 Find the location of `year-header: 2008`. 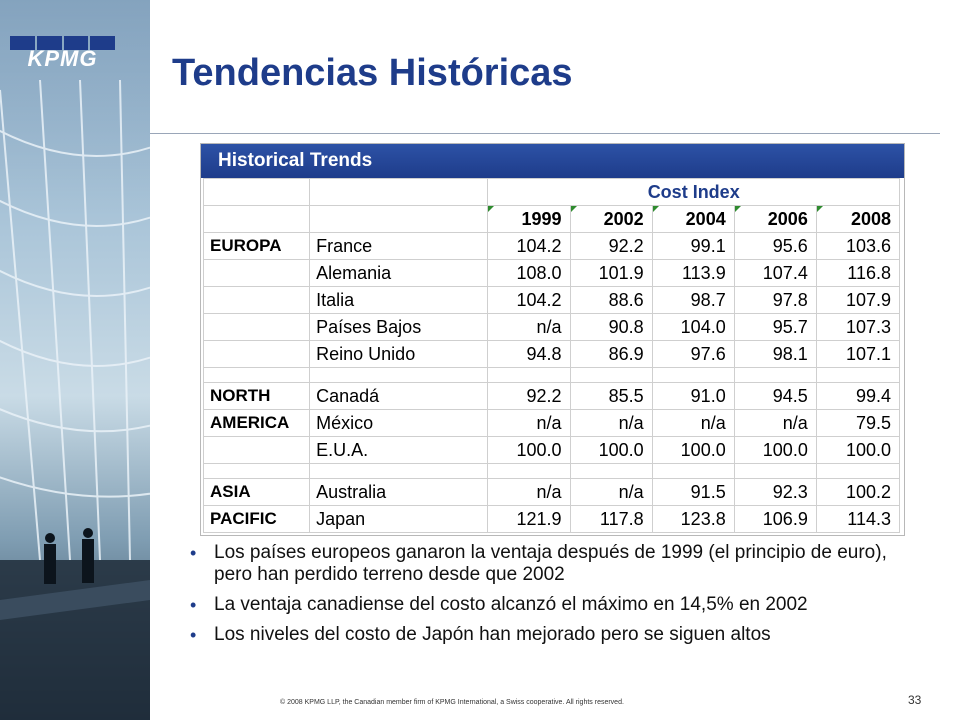

year-header: 2008 is located at coordinates (858, 219).